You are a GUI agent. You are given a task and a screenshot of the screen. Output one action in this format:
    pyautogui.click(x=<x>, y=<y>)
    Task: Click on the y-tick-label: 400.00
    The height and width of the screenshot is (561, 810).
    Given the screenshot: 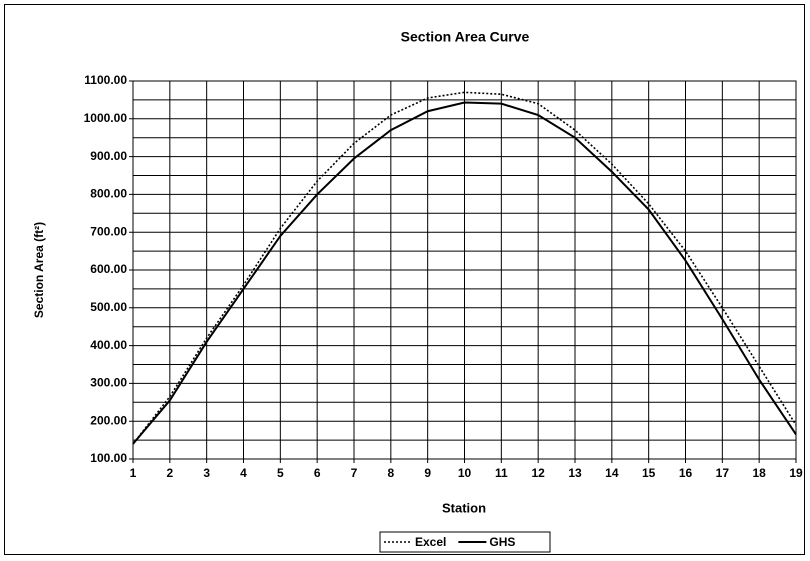 What is the action you would take?
    pyautogui.click(x=108, y=345)
    